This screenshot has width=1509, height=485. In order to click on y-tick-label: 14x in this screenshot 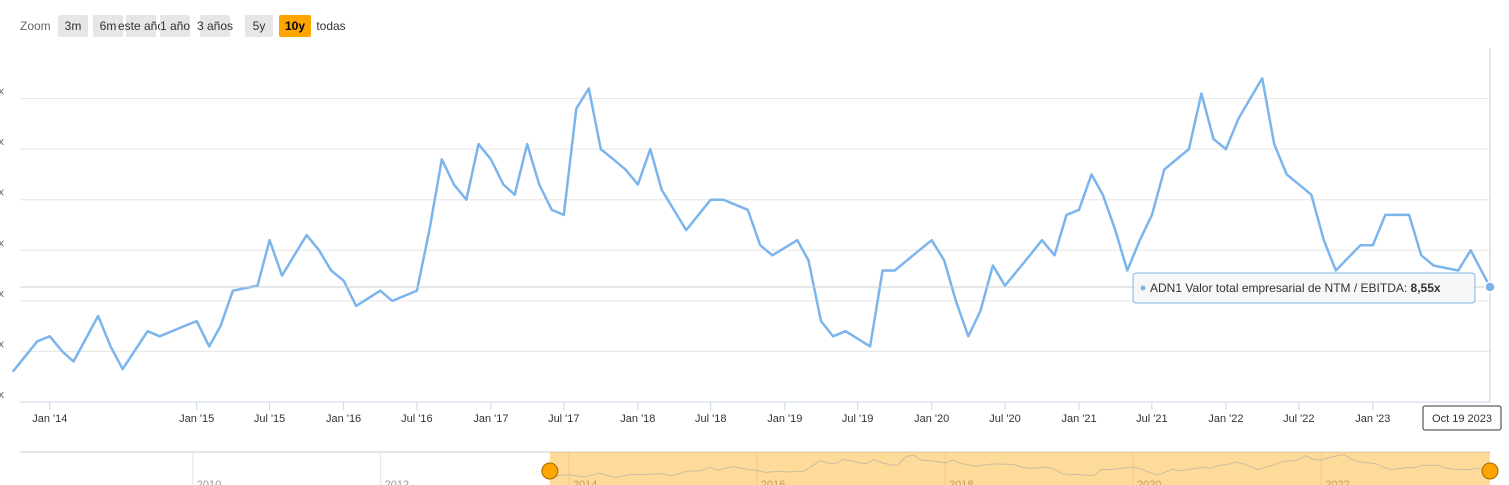, I will do `click(2, 142)`.